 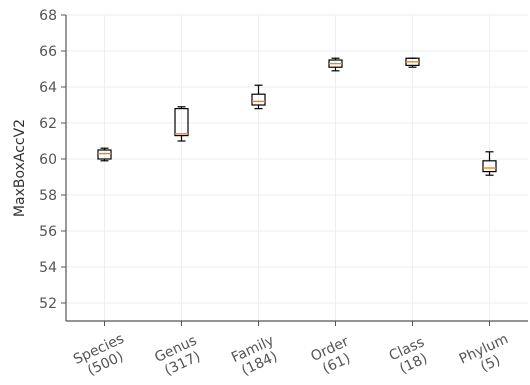 What do you see at coordinates (179, 357) in the screenshot?
I see `x-tick-label: Genus(317)` at bounding box center [179, 357].